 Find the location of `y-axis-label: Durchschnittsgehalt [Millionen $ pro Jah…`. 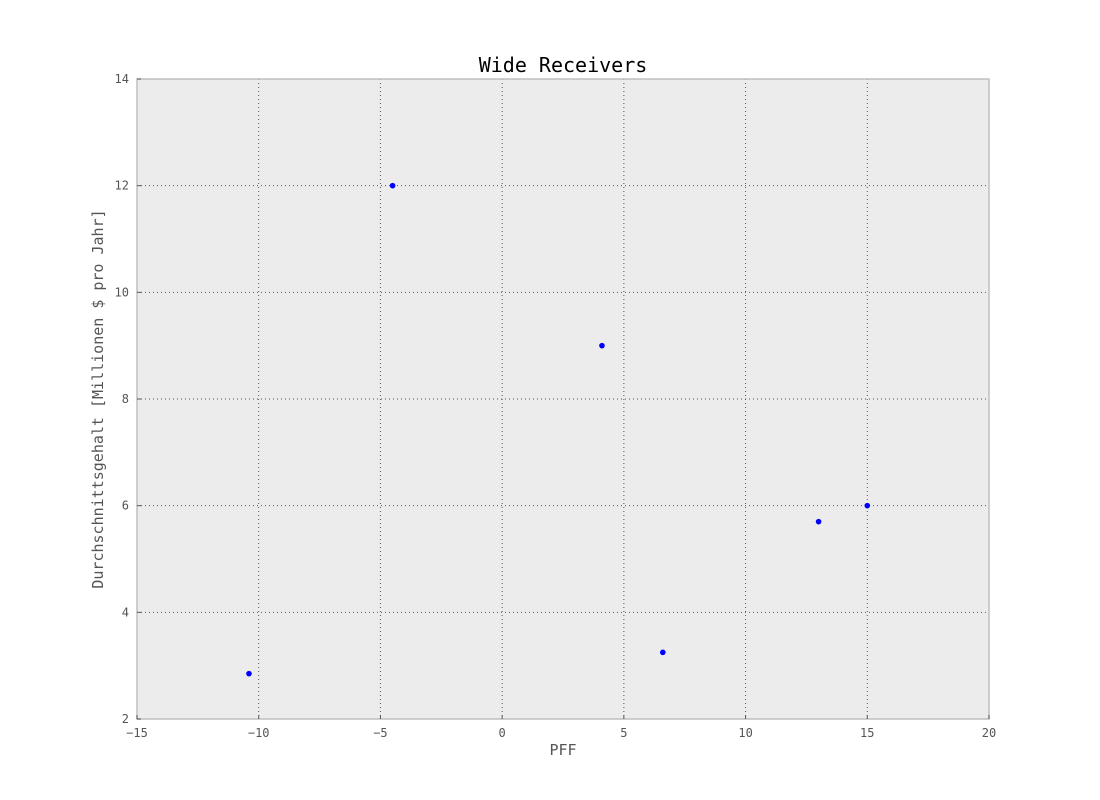

y-axis-label: Durchschnittsgehalt [Millionen $ pro Jah… is located at coordinates (98, 398).